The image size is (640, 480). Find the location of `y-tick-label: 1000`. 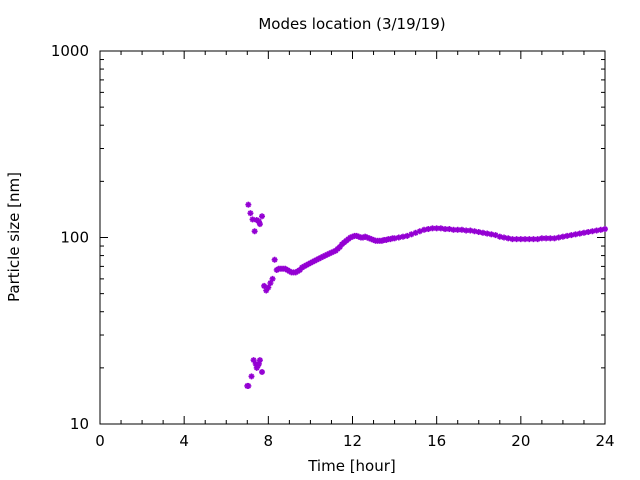

y-tick-label: 1000 is located at coordinates (70, 51).